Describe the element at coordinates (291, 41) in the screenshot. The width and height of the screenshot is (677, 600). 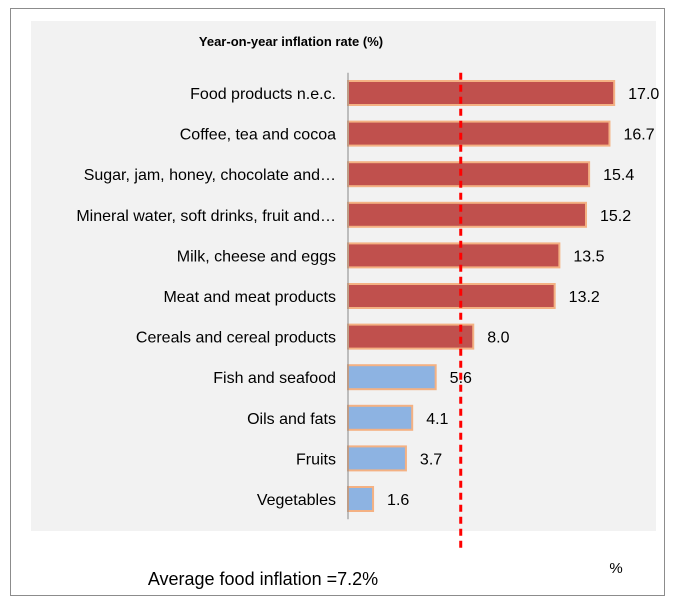
I see `chart-title: Year-on-year inflation rate (%)` at that location.